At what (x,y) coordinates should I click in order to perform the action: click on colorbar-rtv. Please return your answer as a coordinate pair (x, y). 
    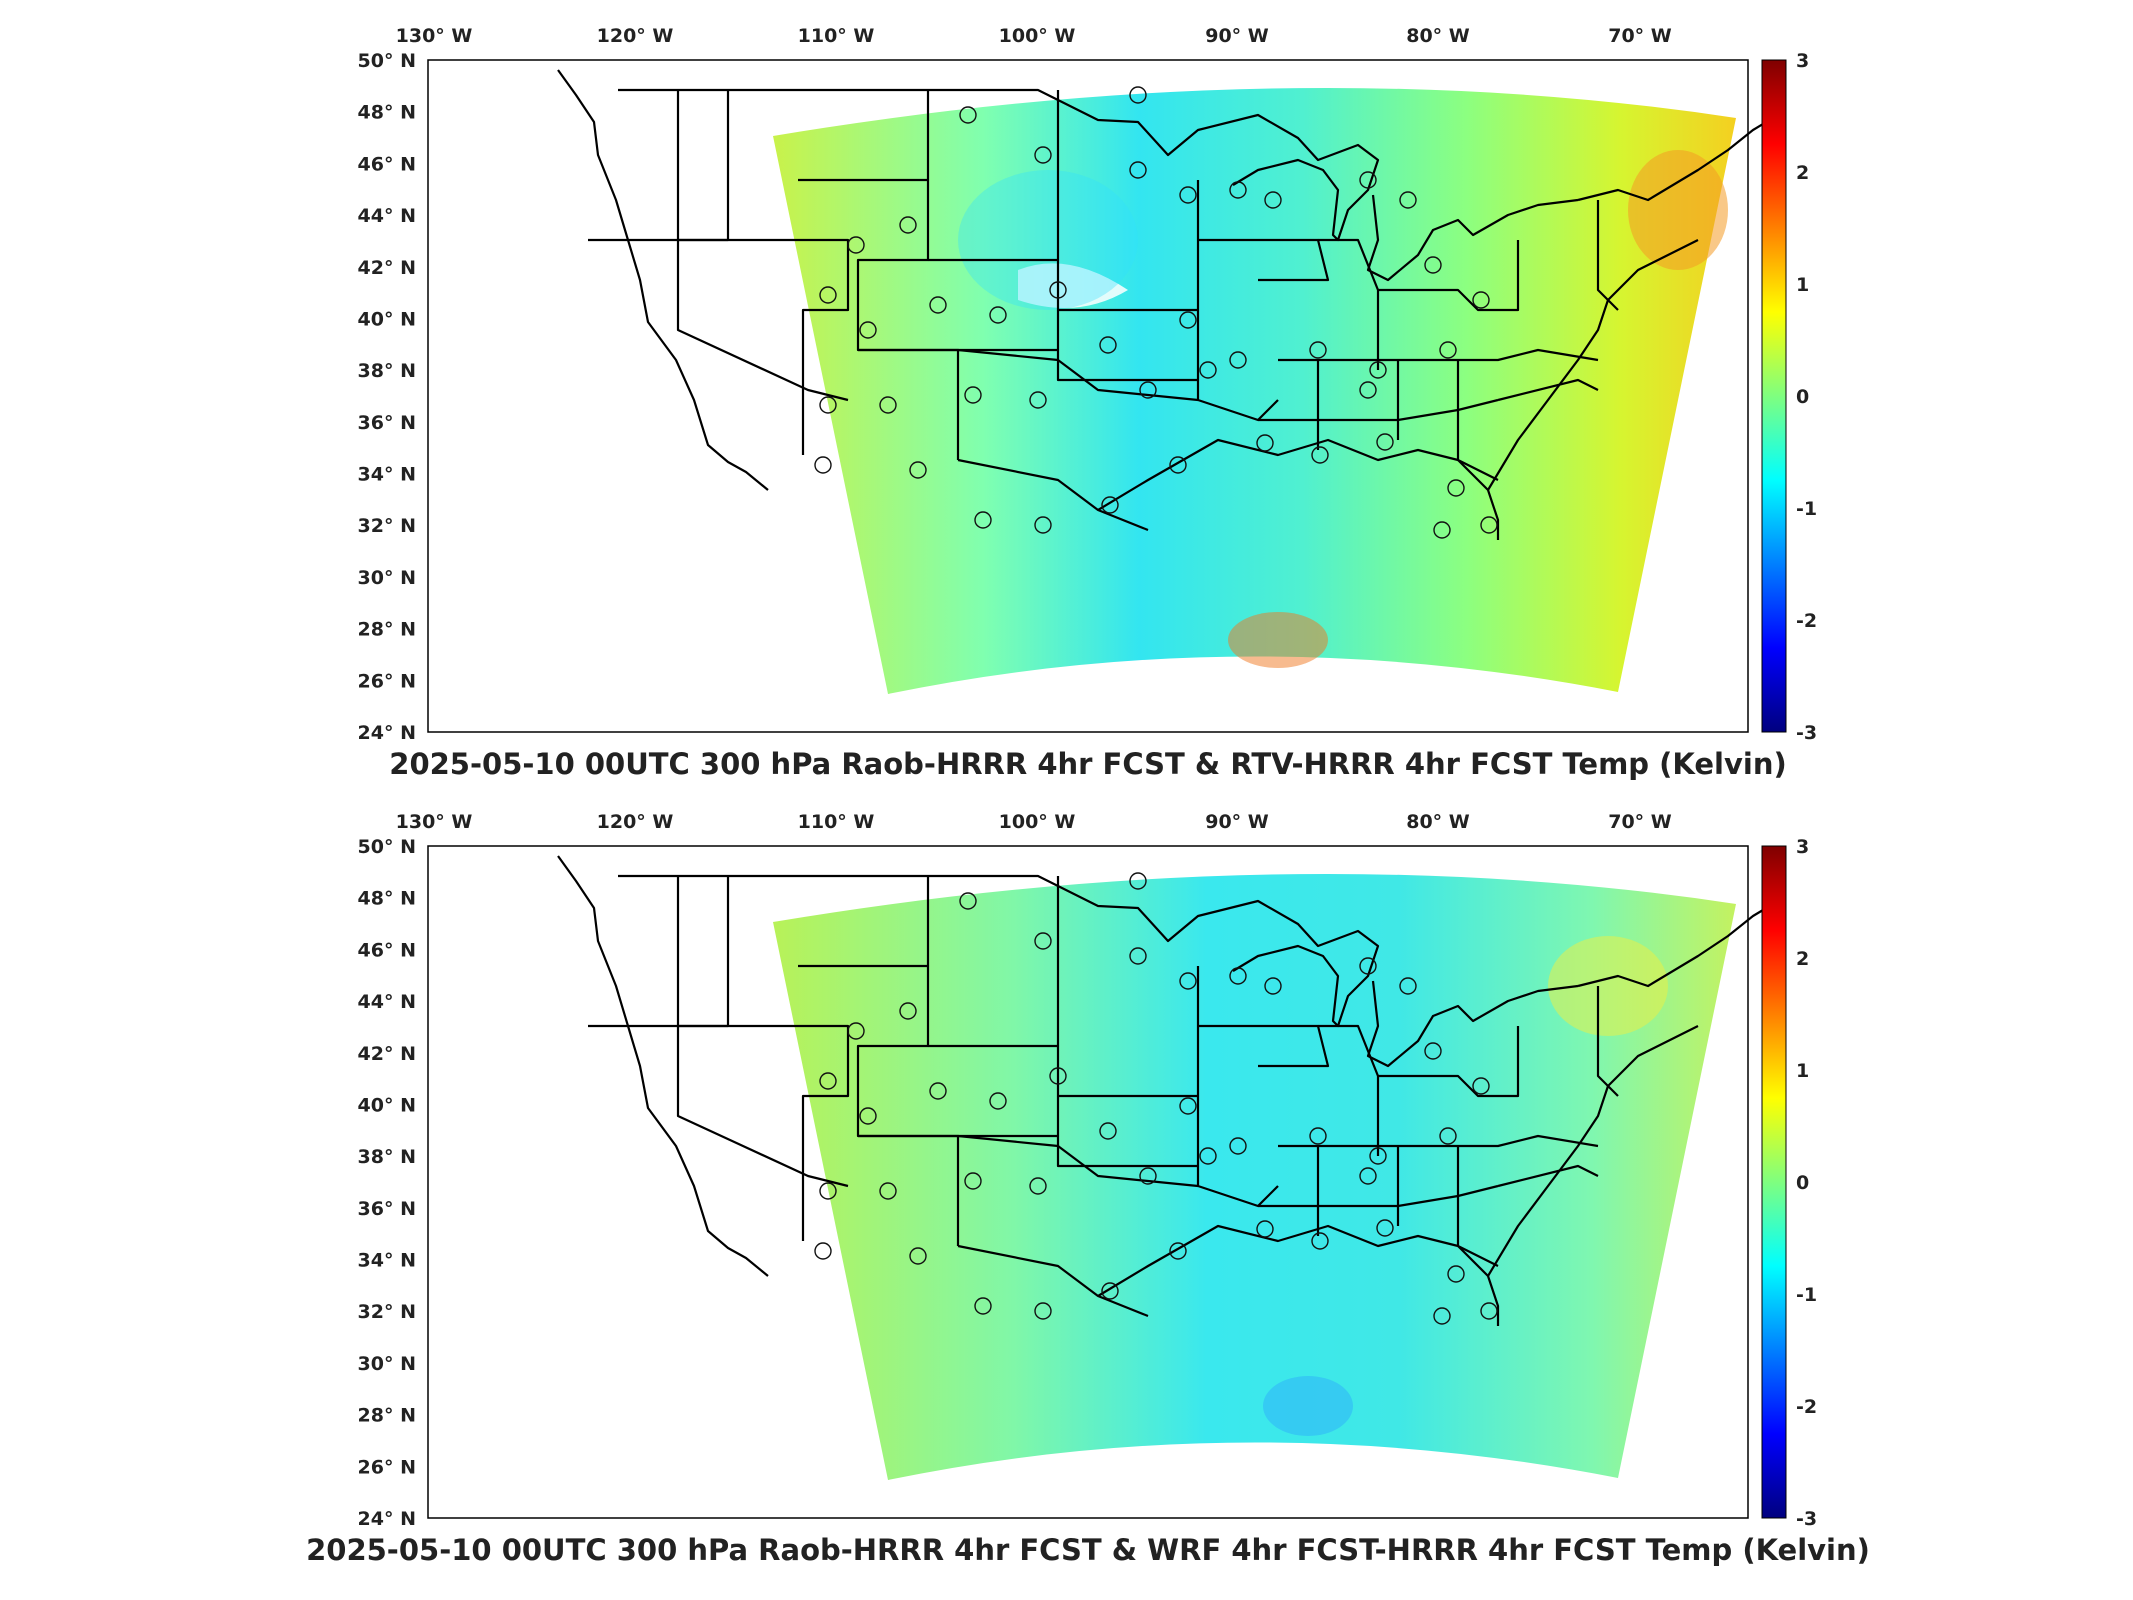
    Looking at the image, I should click on (1774, 396).